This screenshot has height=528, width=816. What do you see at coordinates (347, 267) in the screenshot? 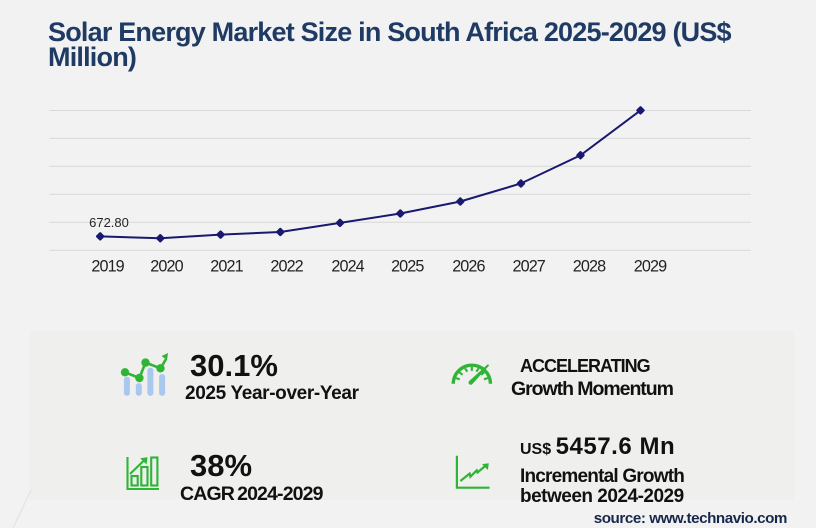
I see `svg-text: 2024` at bounding box center [347, 267].